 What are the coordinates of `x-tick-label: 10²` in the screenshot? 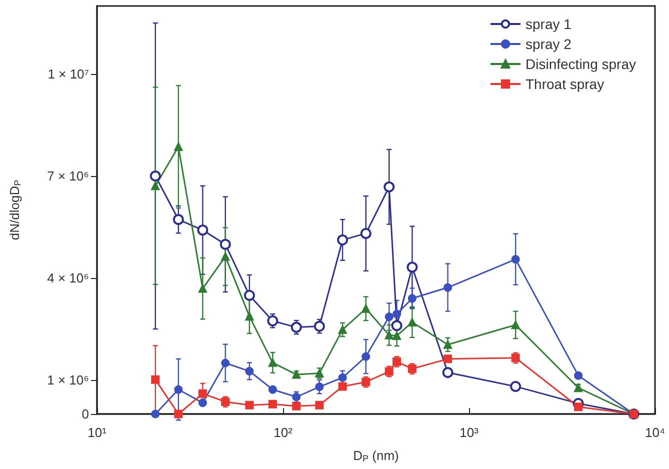 It's located at (284, 432).